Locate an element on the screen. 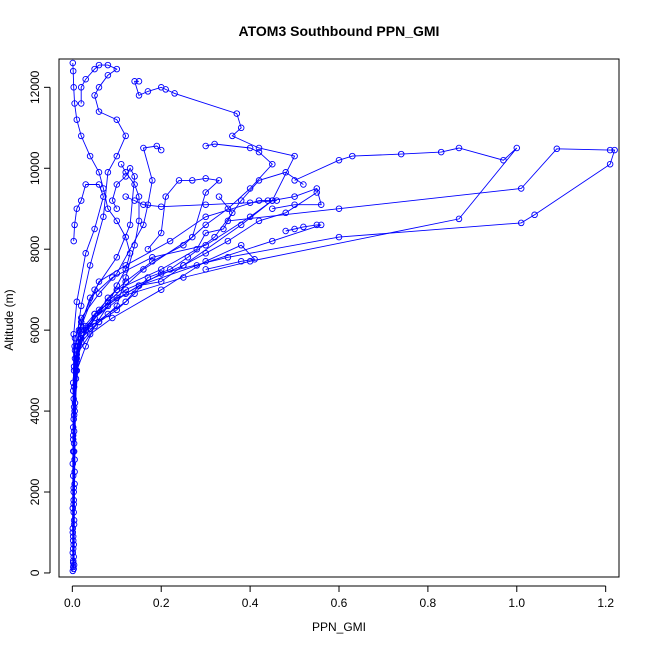 The height and width of the screenshot is (650, 650). x-tick-label: 1.2 is located at coordinates (605, 603).